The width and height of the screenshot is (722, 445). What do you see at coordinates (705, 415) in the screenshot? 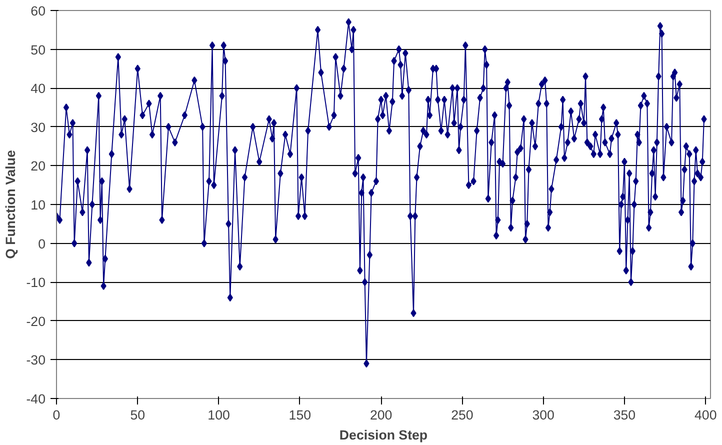
I see `x-tick-label: 400` at bounding box center [705, 415].